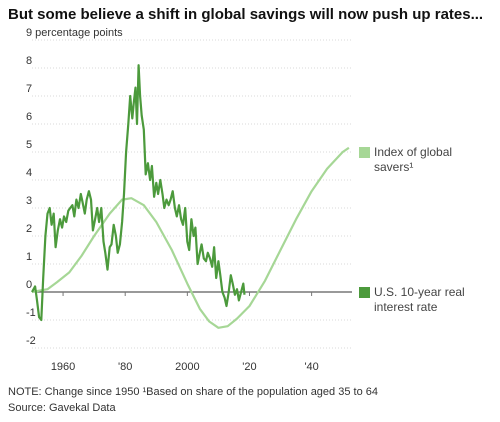  Describe the element at coordinates (406, 307) in the screenshot. I see `legend-label: interest rate` at that location.